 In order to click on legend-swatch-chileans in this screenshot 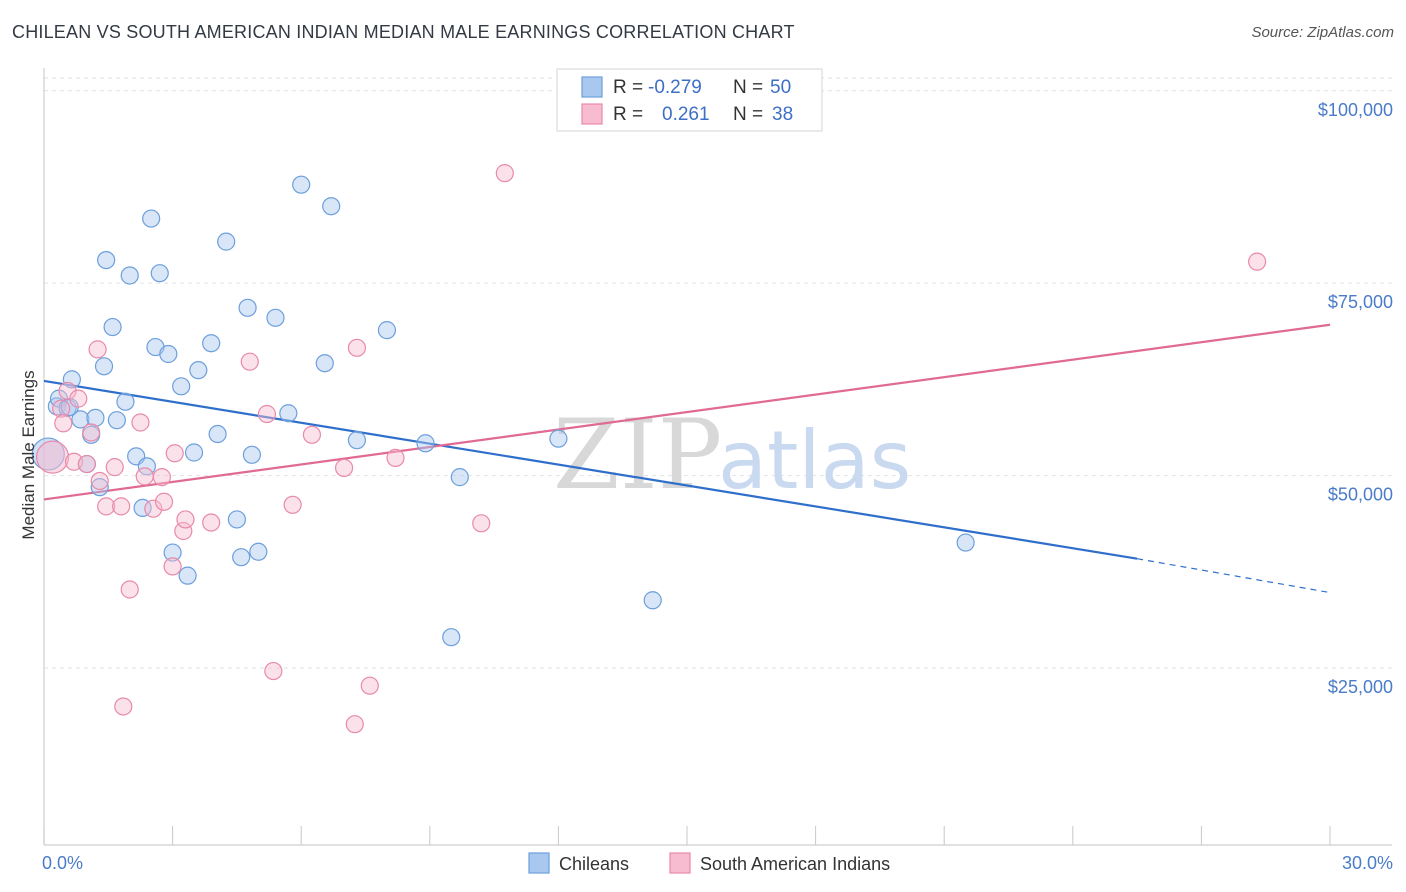, I will do `click(592, 87)`.